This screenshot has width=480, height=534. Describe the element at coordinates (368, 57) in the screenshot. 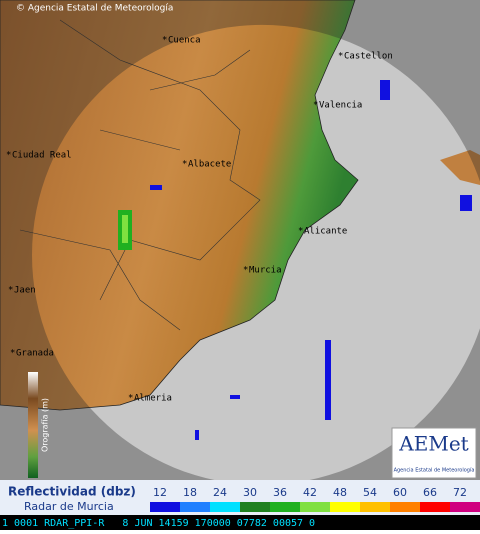

I see `city-label: Castellon` at that location.